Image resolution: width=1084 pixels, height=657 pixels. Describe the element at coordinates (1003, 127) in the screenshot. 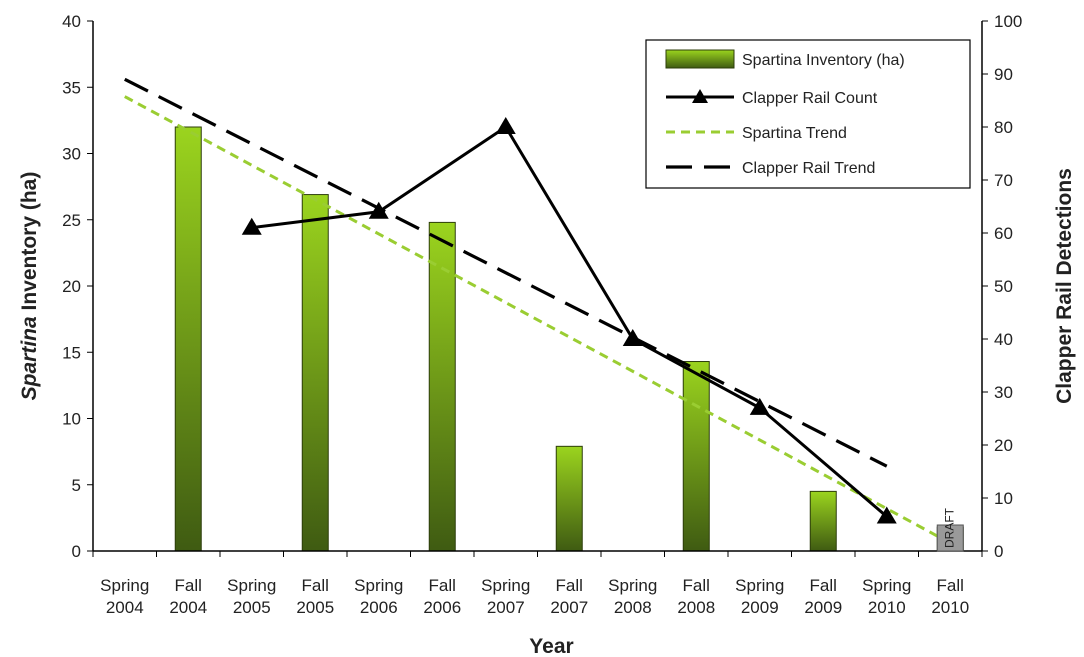

I see `right-tick-label: 80` at that location.